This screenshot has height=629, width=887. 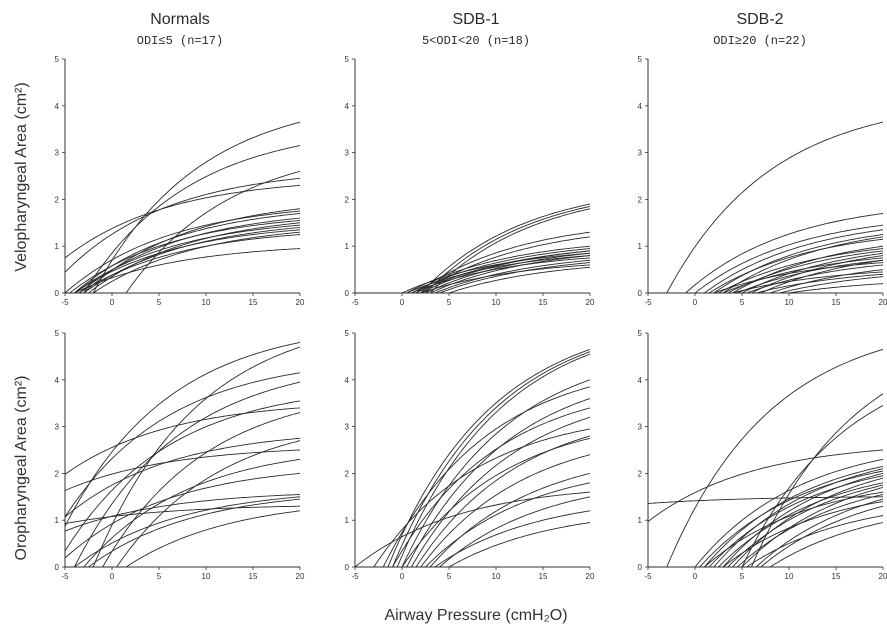 What do you see at coordinates (695, 302) in the screenshot?
I see `x-tick-label-velopharyngeal-sdb2: 0` at bounding box center [695, 302].